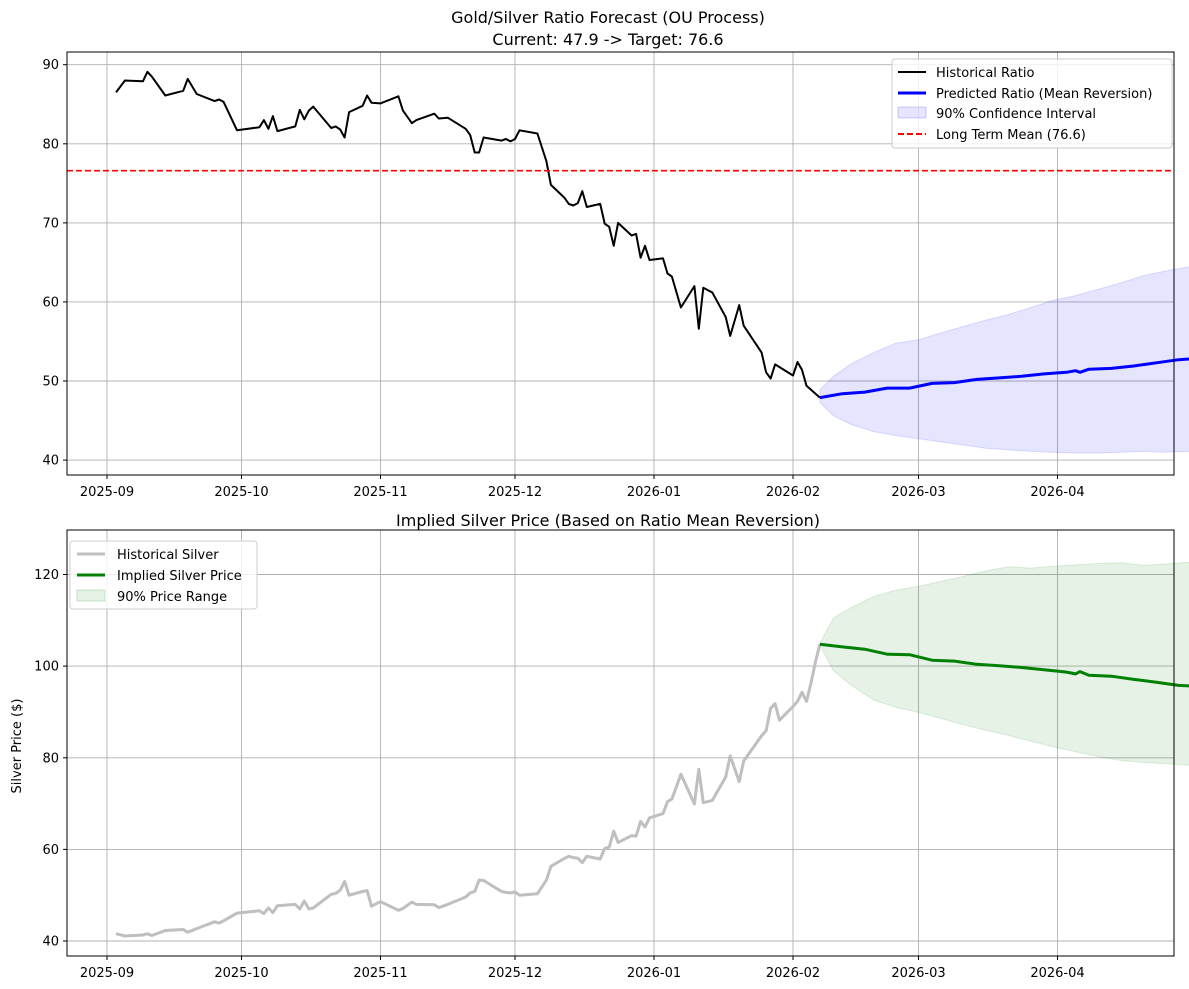  What do you see at coordinates (607, 39) in the screenshot?
I see `ratio-chart-subtitle: Current: 47.9 -> Target: 76.6` at bounding box center [607, 39].